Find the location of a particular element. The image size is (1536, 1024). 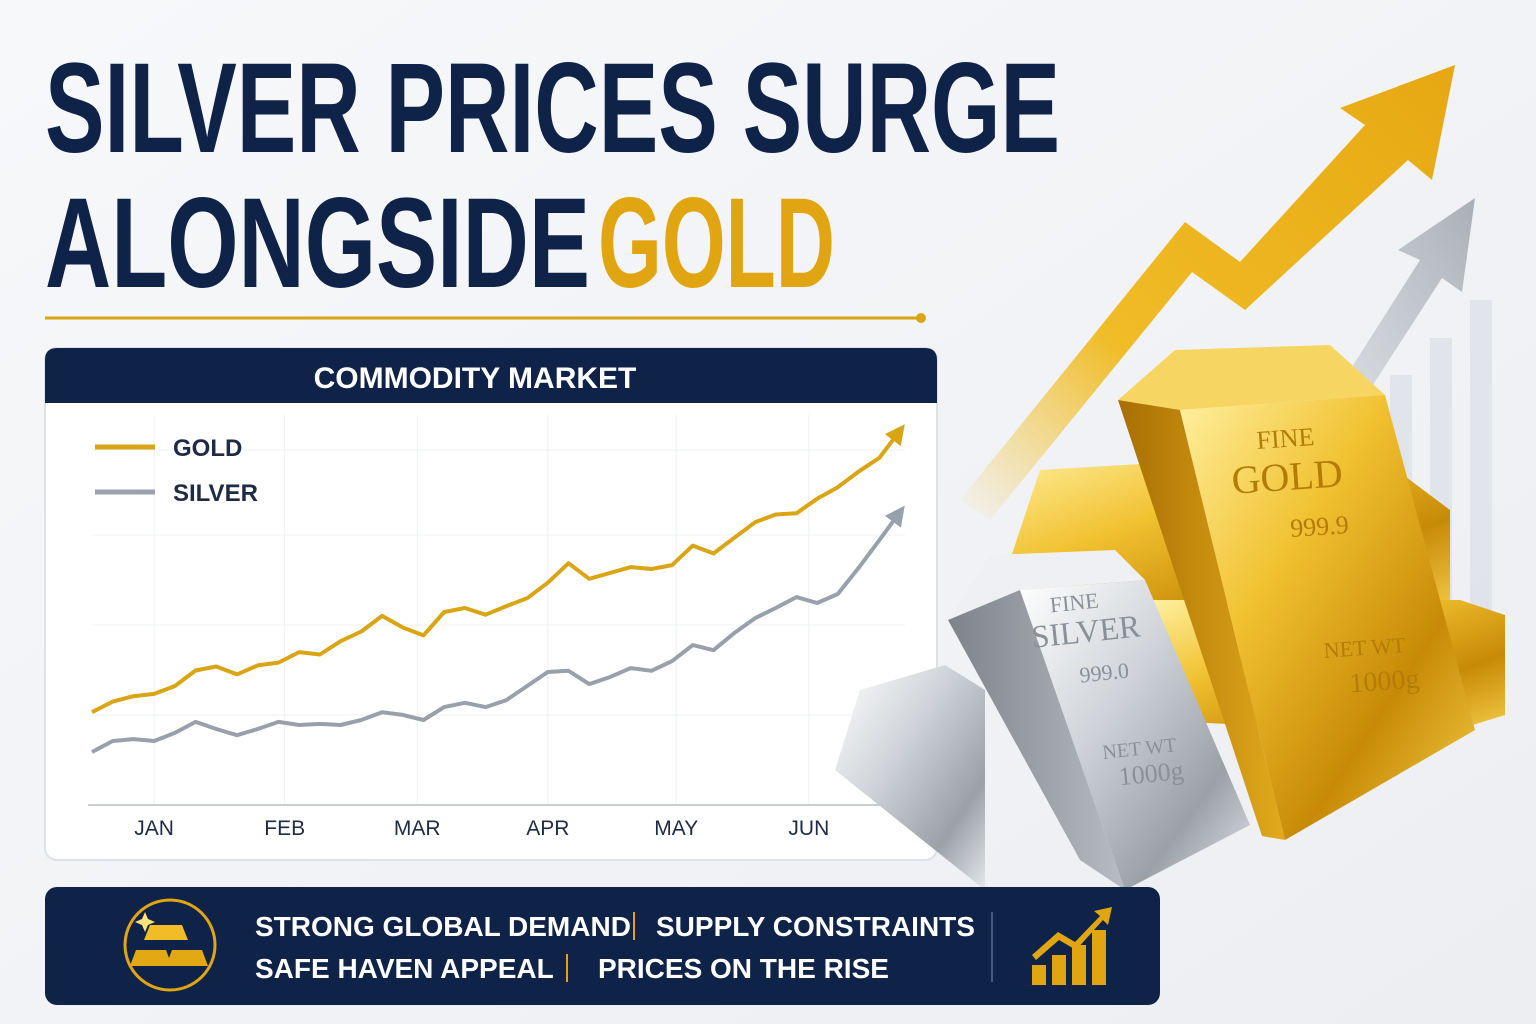

bar-text: 999.9 is located at coordinates (1319, 526).